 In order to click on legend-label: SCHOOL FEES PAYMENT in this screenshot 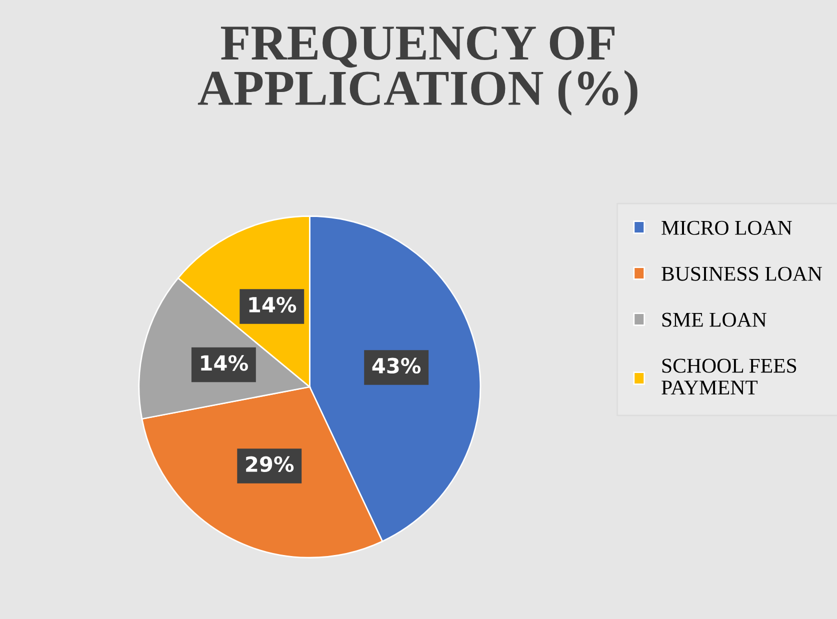, I will do `click(729, 376)`.